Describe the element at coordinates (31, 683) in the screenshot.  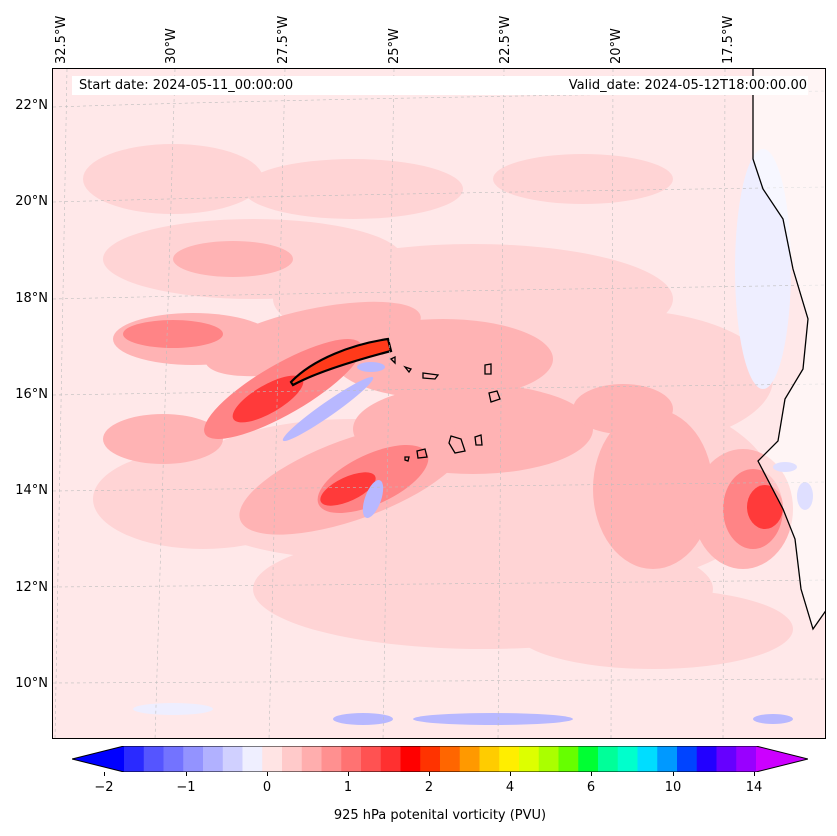
I see `lat-label: 10°N` at that location.